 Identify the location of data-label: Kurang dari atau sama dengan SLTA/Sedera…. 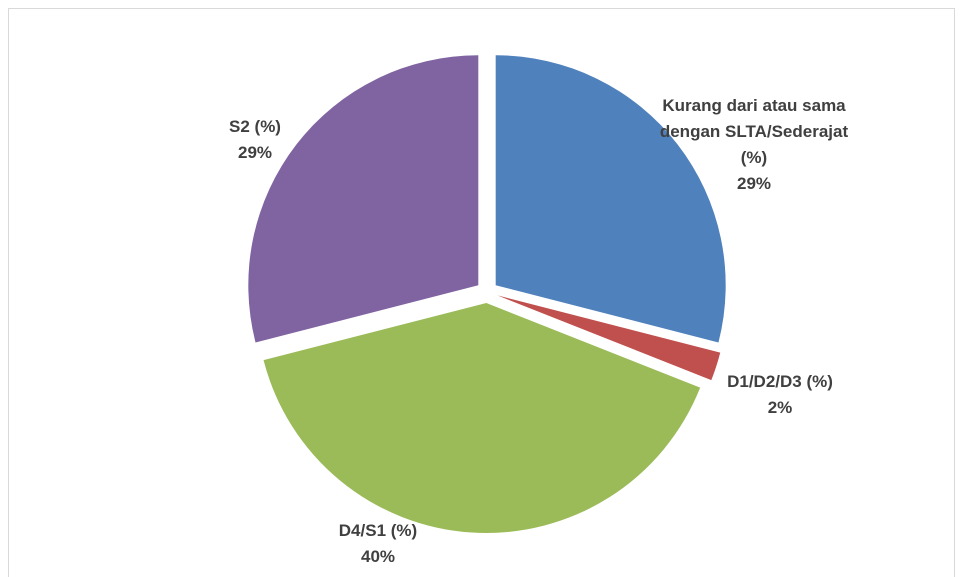
(754, 145).